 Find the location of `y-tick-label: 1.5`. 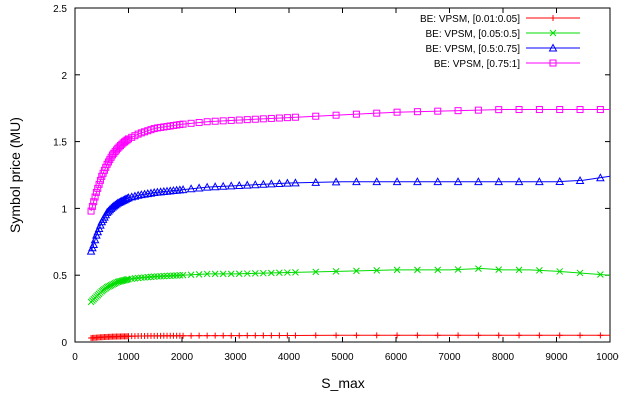

y-tick-label: 1.5 is located at coordinates (60, 143).